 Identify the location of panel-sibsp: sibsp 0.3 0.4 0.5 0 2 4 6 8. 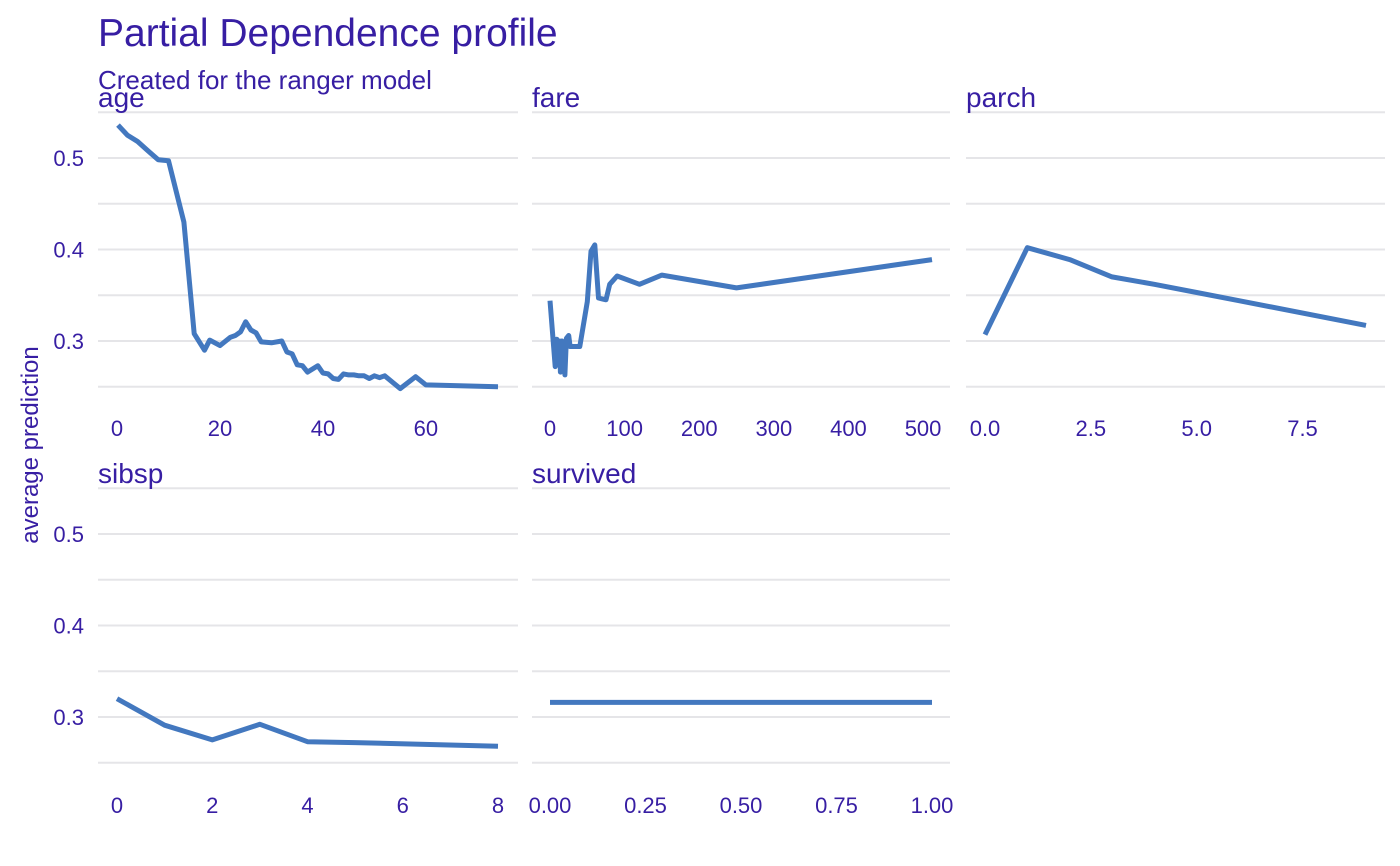
(285, 638).